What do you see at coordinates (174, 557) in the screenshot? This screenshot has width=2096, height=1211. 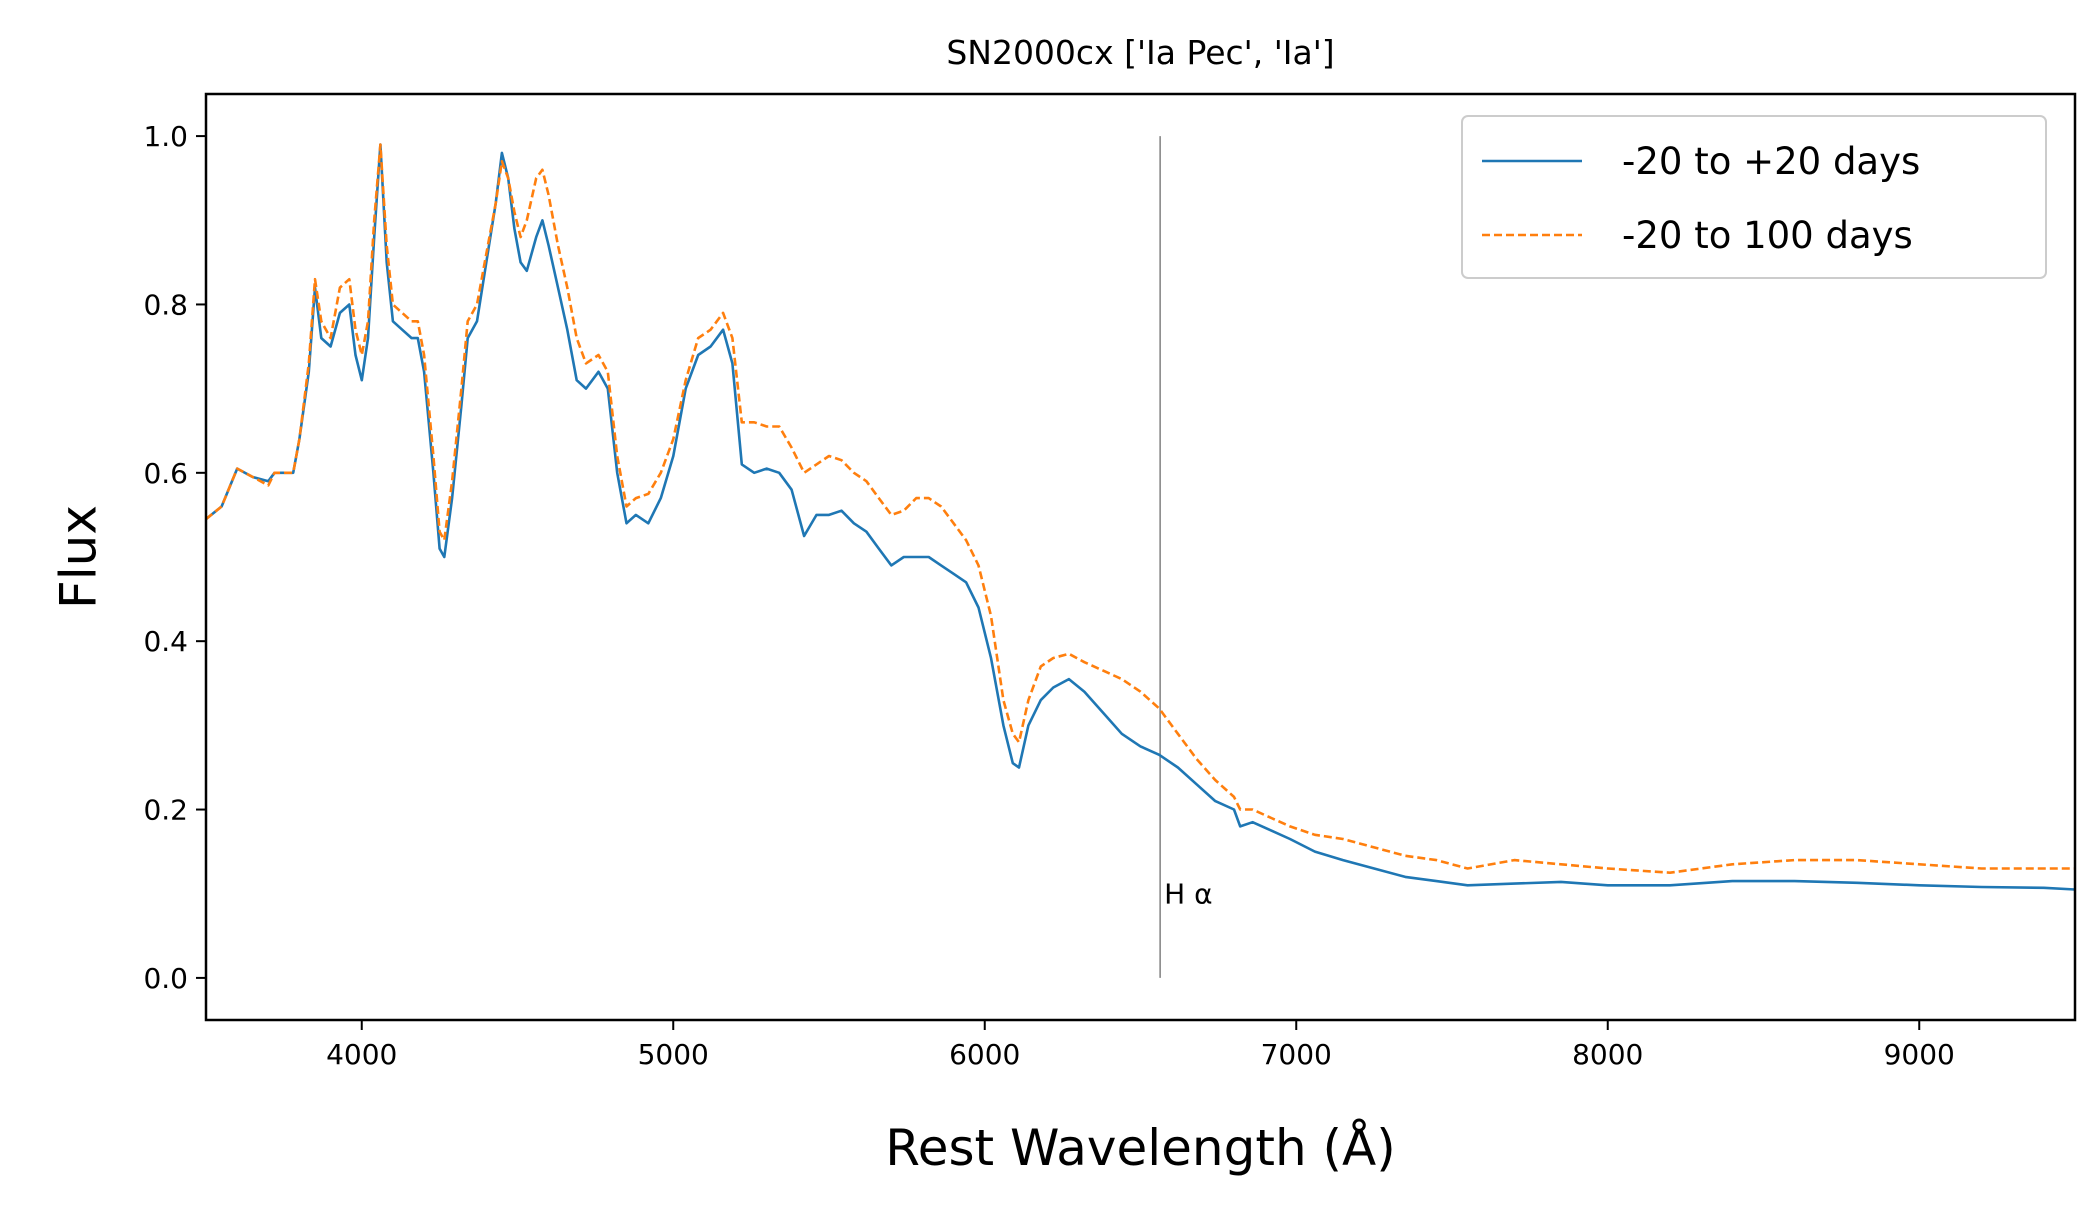 I see `y-axis: 0.0 0.2 0.4 0.6 0.8 1.0` at bounding box center [174, 557].